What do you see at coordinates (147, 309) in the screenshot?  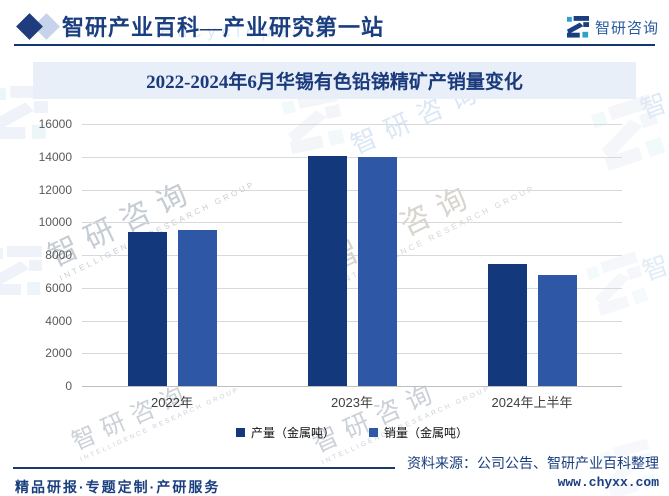 I see `bar-series1-cat1` at bounding box center [147, 309].